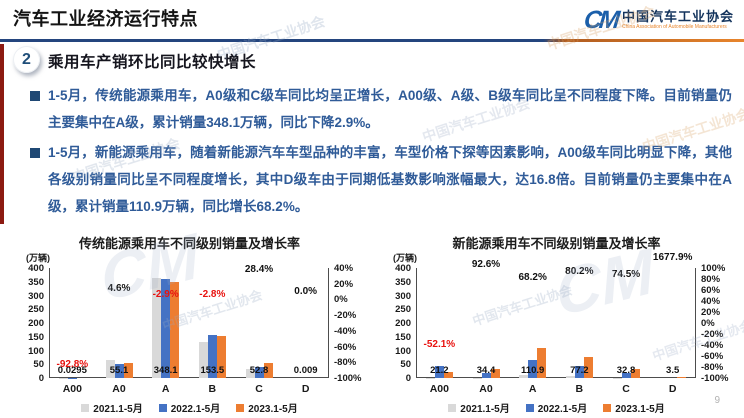 This screenshot has width=744, height=418. What do you see at coordinates (556, 243) in the screenshot?
I see `chart-title: 新能源乘用车不同级别销量及增长率` at bounding box center [556, 243].